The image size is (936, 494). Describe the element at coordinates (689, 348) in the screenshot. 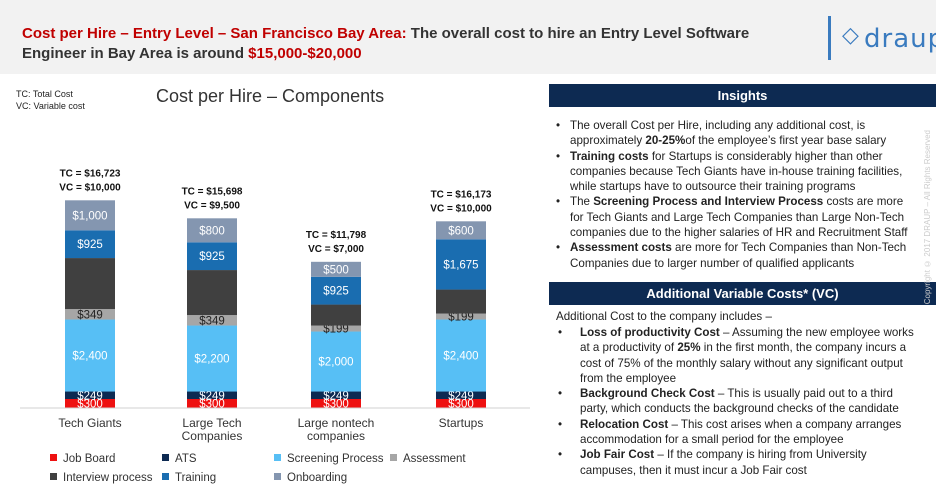

I see `variable-cost-emphasis: 25%` at that location.